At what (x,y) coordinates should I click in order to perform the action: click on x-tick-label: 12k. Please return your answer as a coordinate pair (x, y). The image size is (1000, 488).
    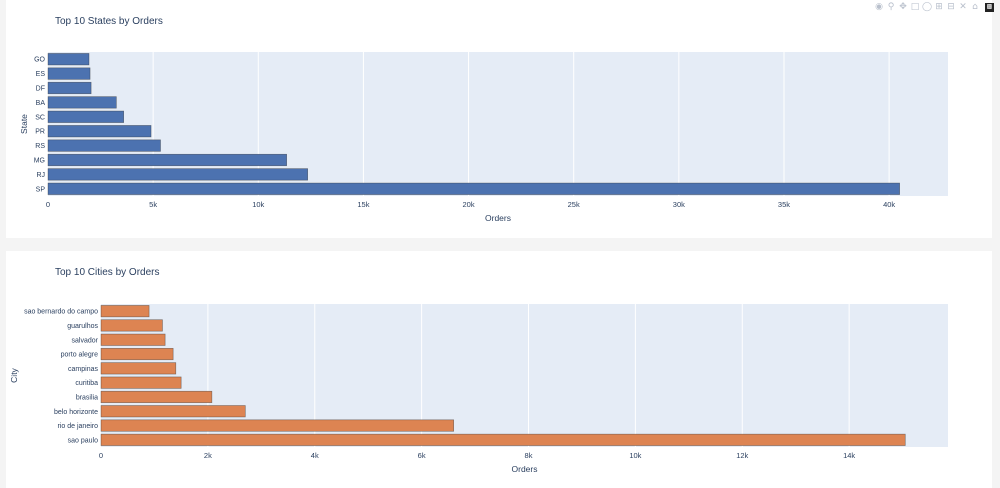
    Looking at the image, I should click on (742, 455).